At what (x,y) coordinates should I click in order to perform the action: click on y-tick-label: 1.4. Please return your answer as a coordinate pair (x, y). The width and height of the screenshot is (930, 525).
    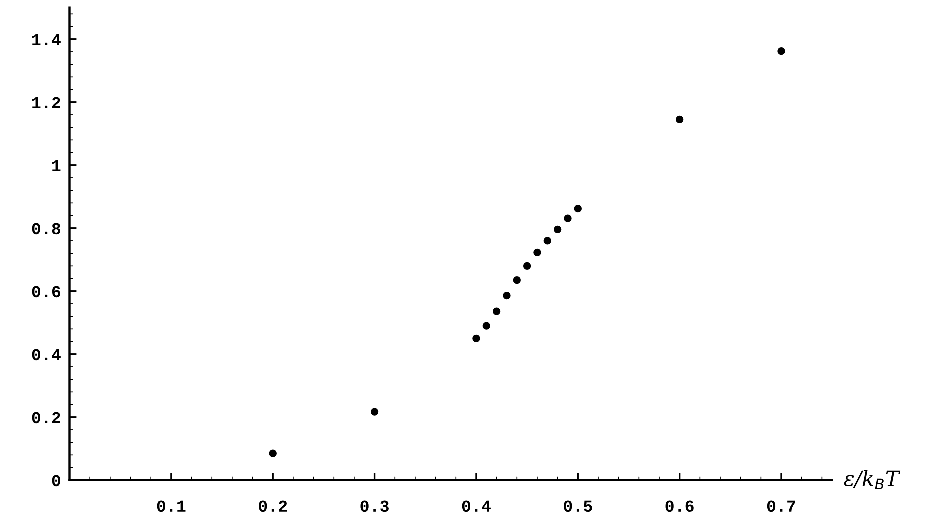
    Looking at the image, I should click on (46, 40).